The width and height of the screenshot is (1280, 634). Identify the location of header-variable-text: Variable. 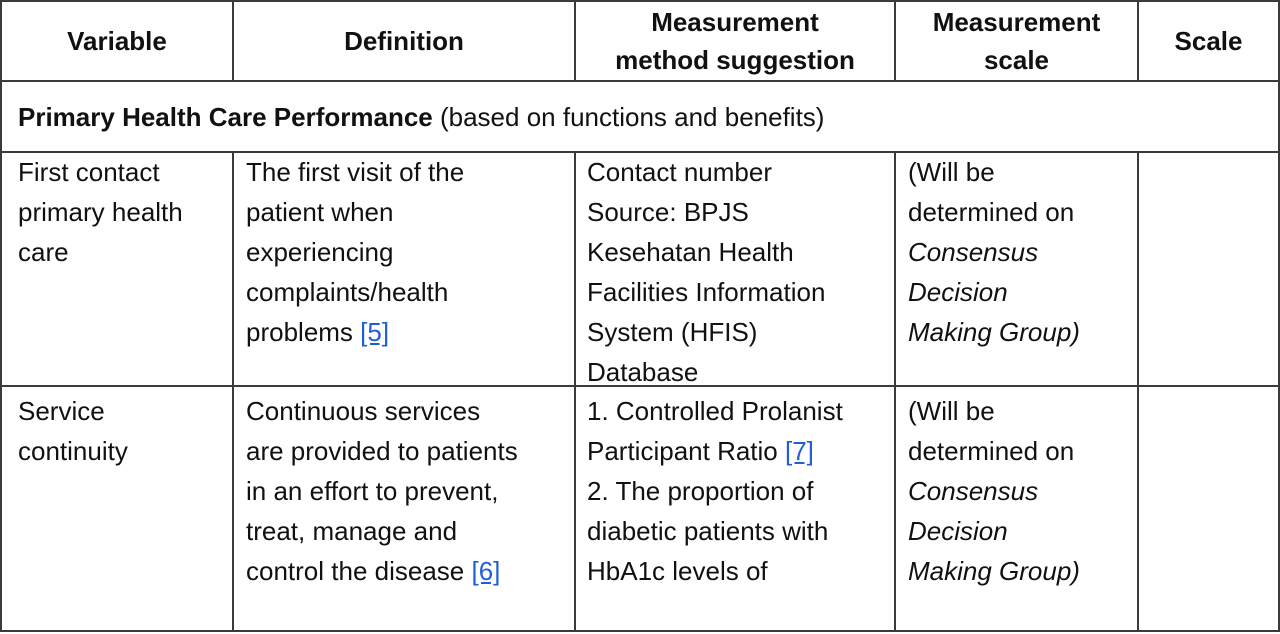
(117, 41).